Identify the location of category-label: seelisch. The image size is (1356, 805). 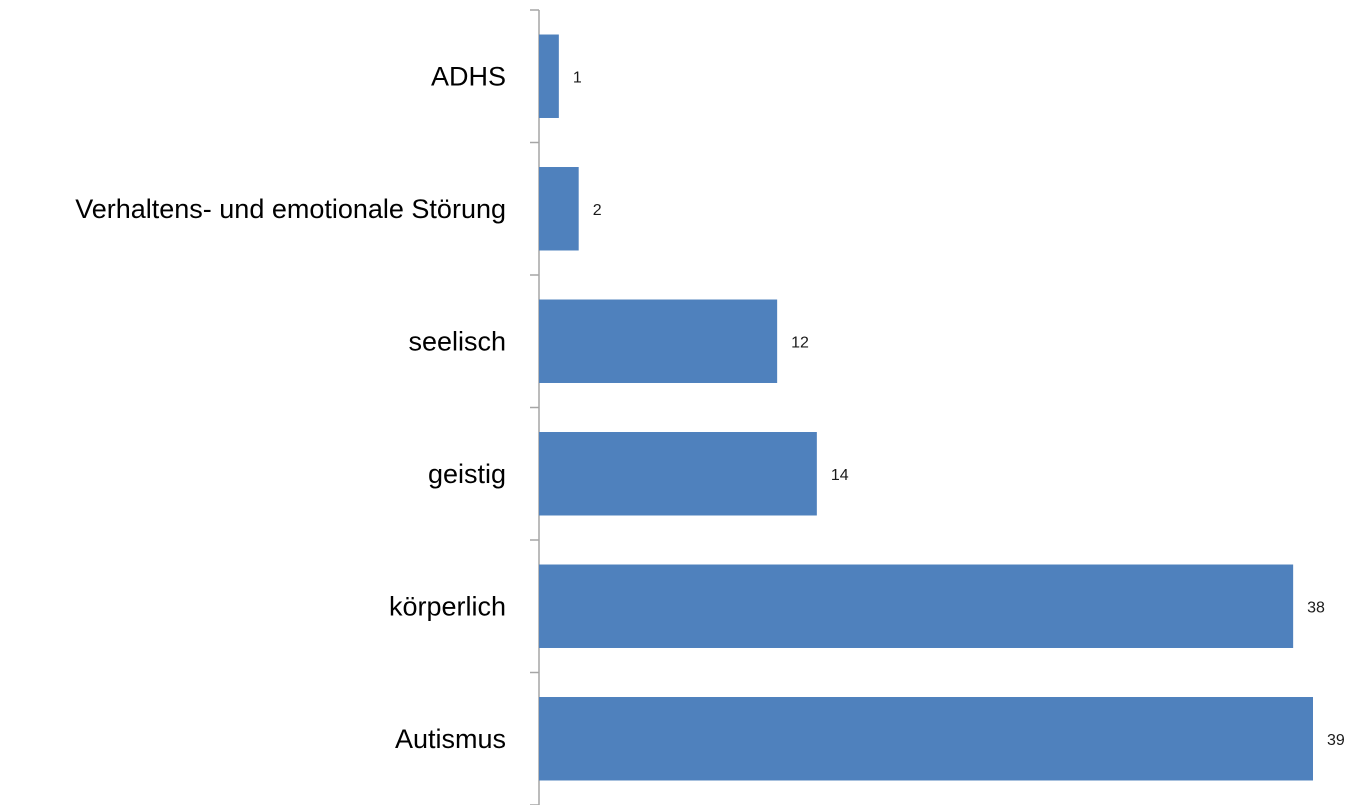
(457, 341).